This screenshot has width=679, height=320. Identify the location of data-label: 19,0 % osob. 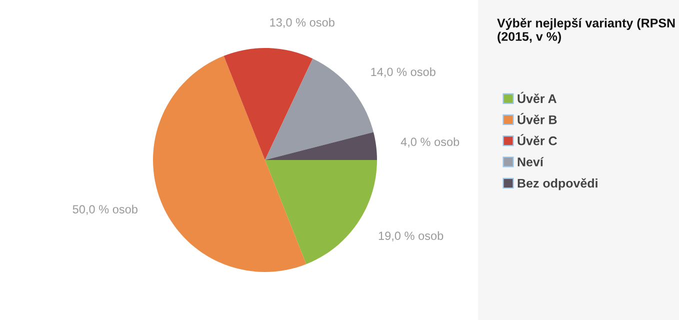
(411, 236).